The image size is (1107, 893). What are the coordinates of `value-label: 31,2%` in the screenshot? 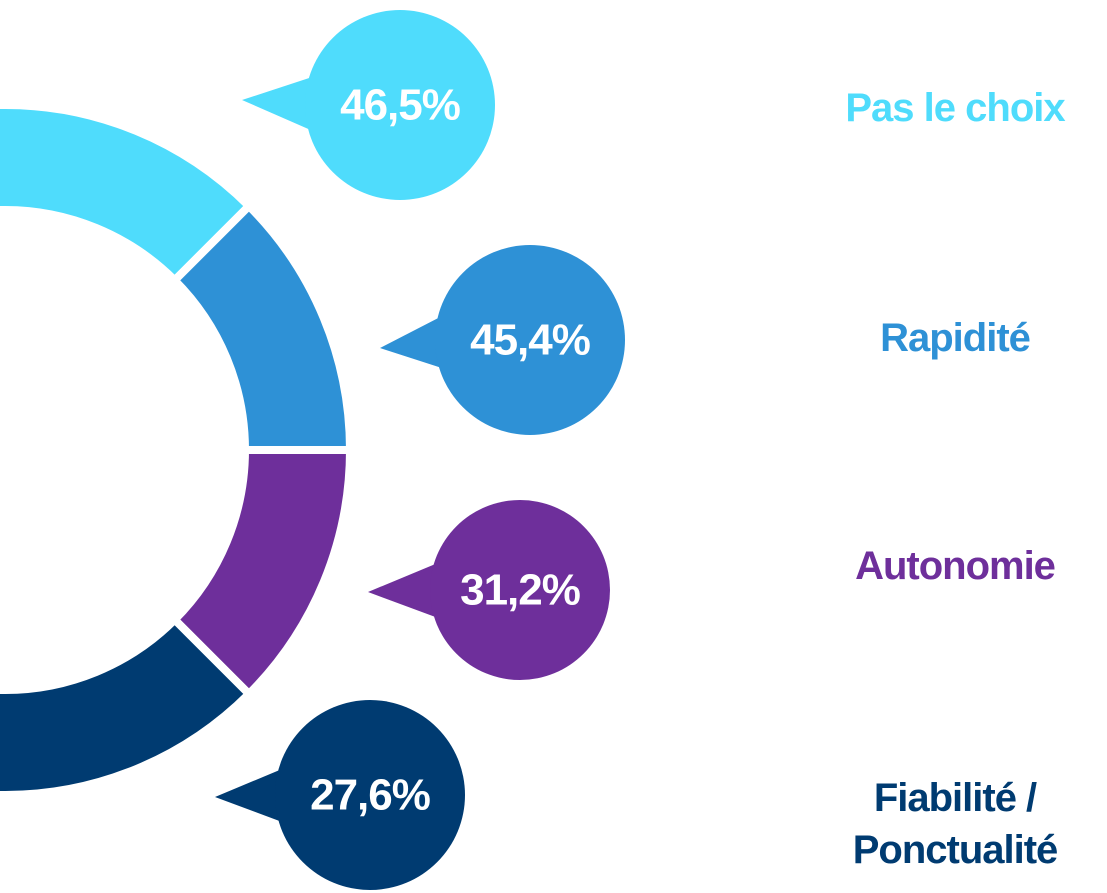 It's located at (520, 590).